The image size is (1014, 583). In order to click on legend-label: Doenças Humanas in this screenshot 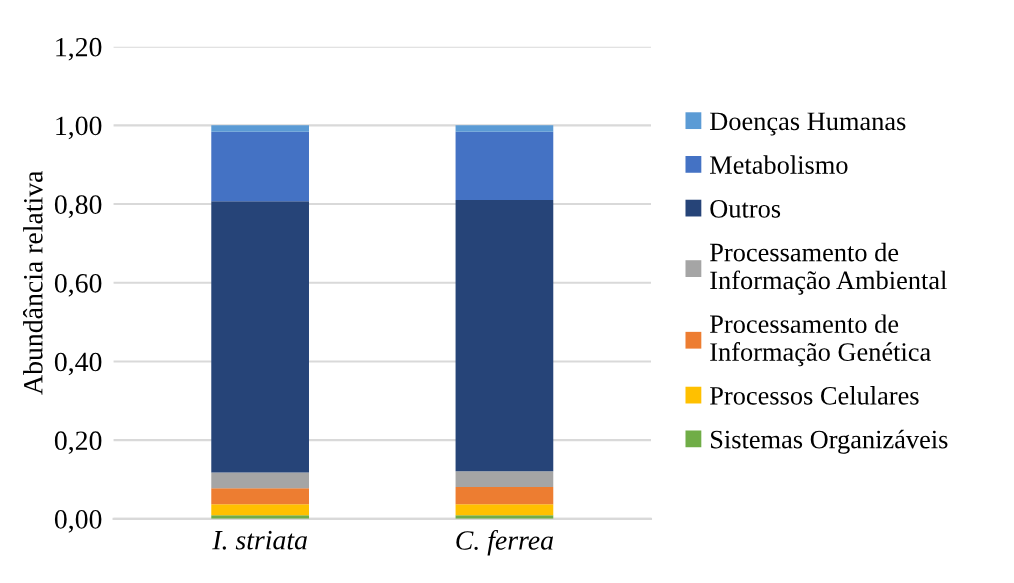, I will do `click(808, 124)`.